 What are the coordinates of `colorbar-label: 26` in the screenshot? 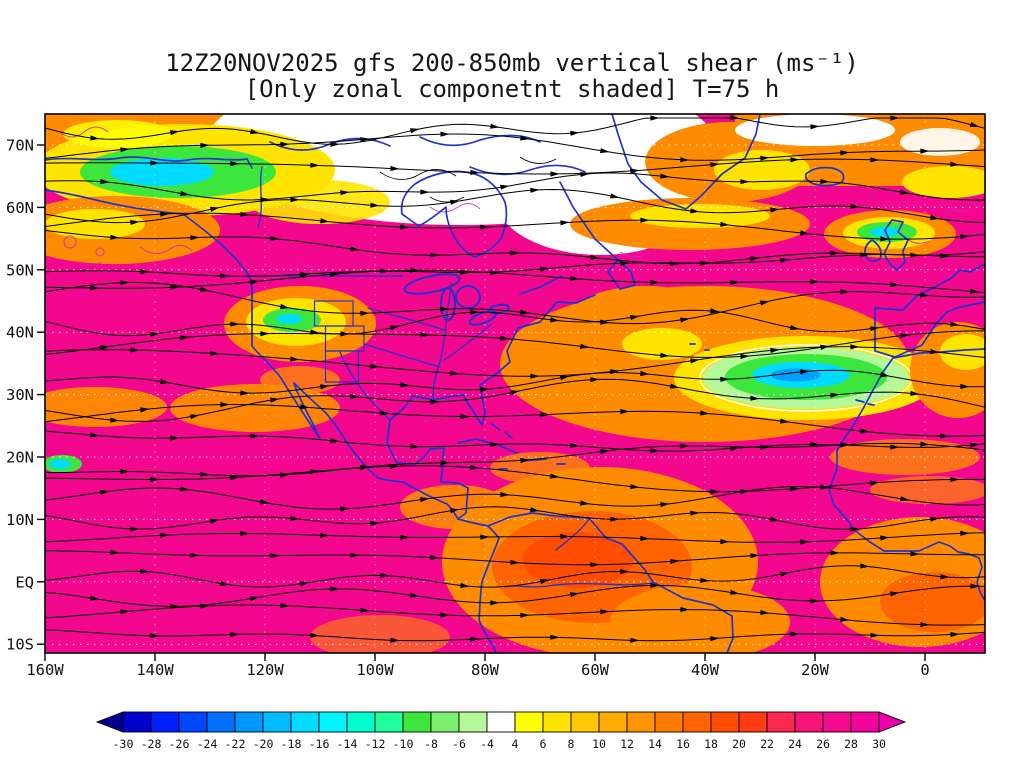 It's located at (823, 744).